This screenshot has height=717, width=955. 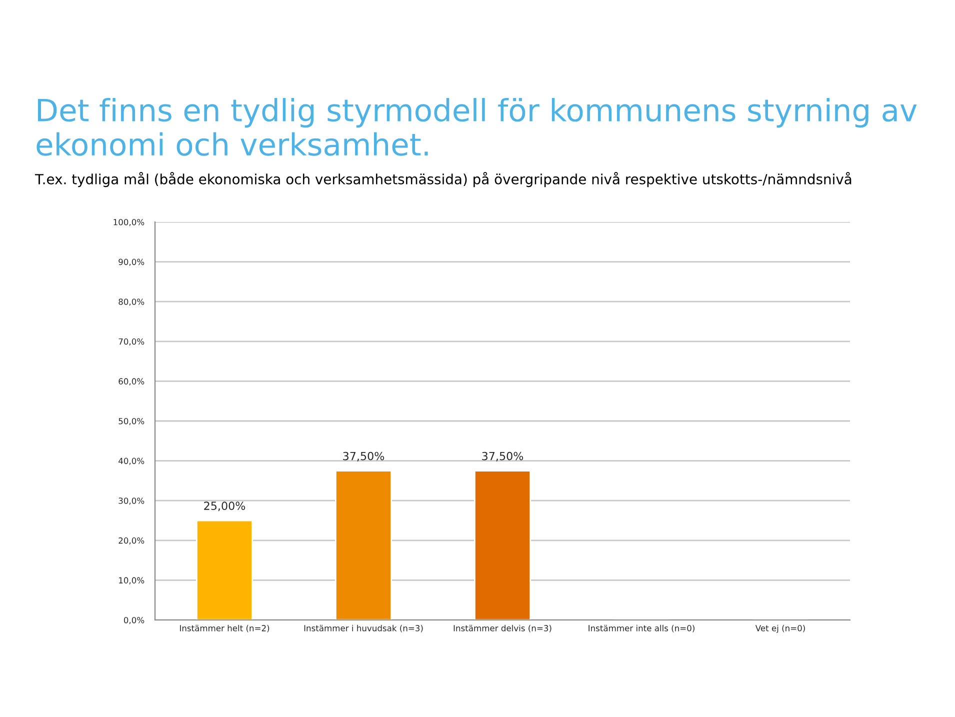 What do you see at coordinates (131, 302) in the screenshot?
I see `y-tick-label: 80,0%` at bounding box center [131, 302].